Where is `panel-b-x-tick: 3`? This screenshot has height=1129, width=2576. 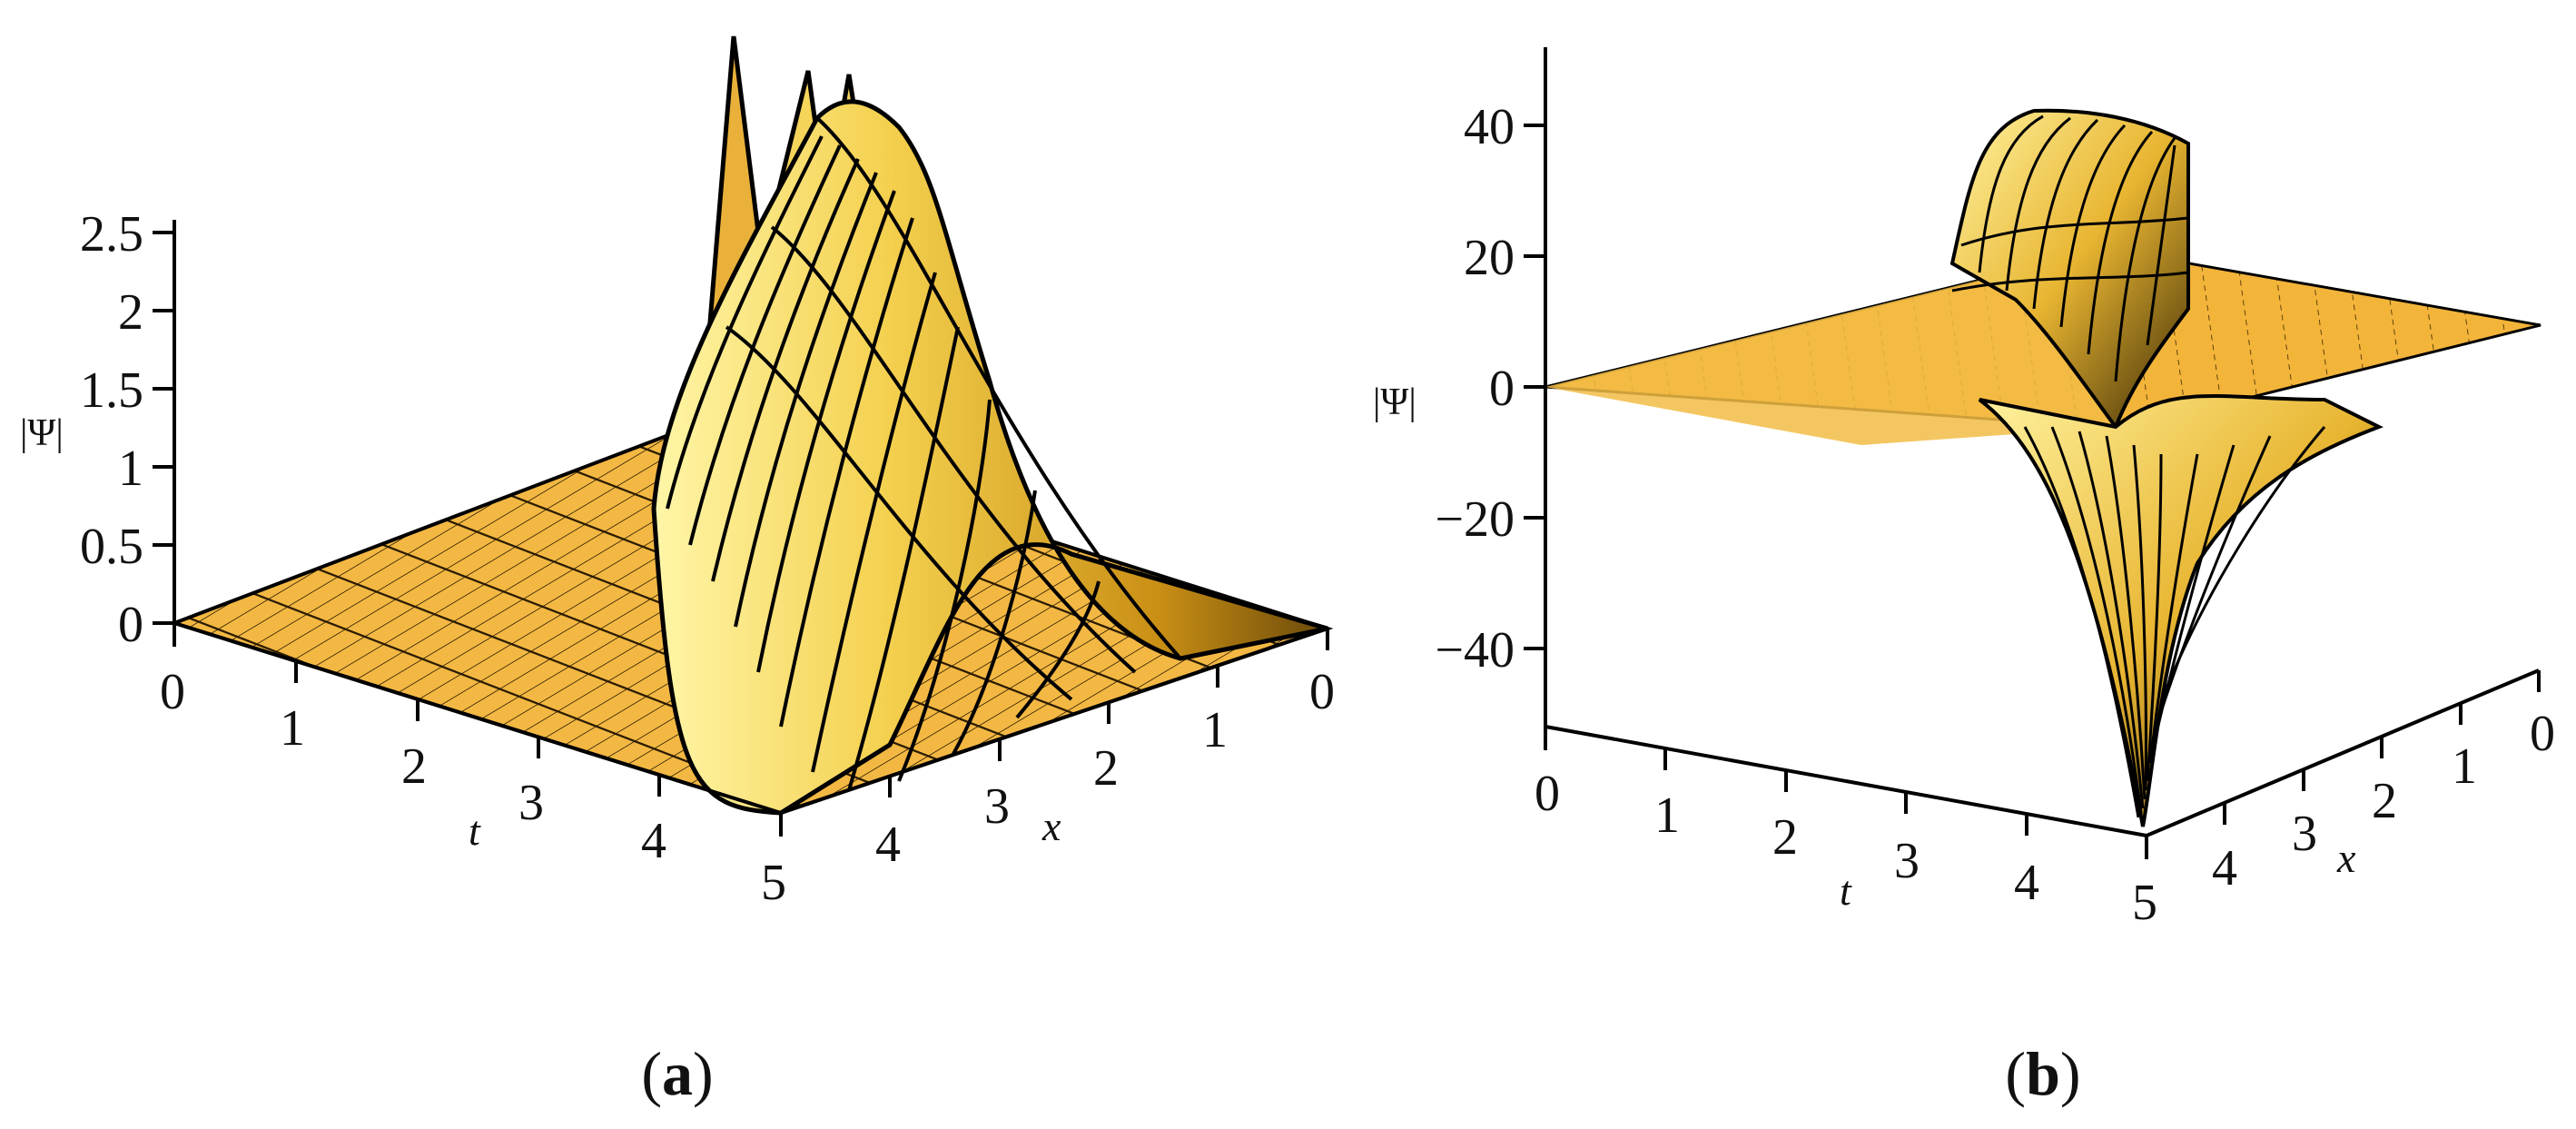
panel-b-x-tick: 3 is located at coordinates (2304, 834).